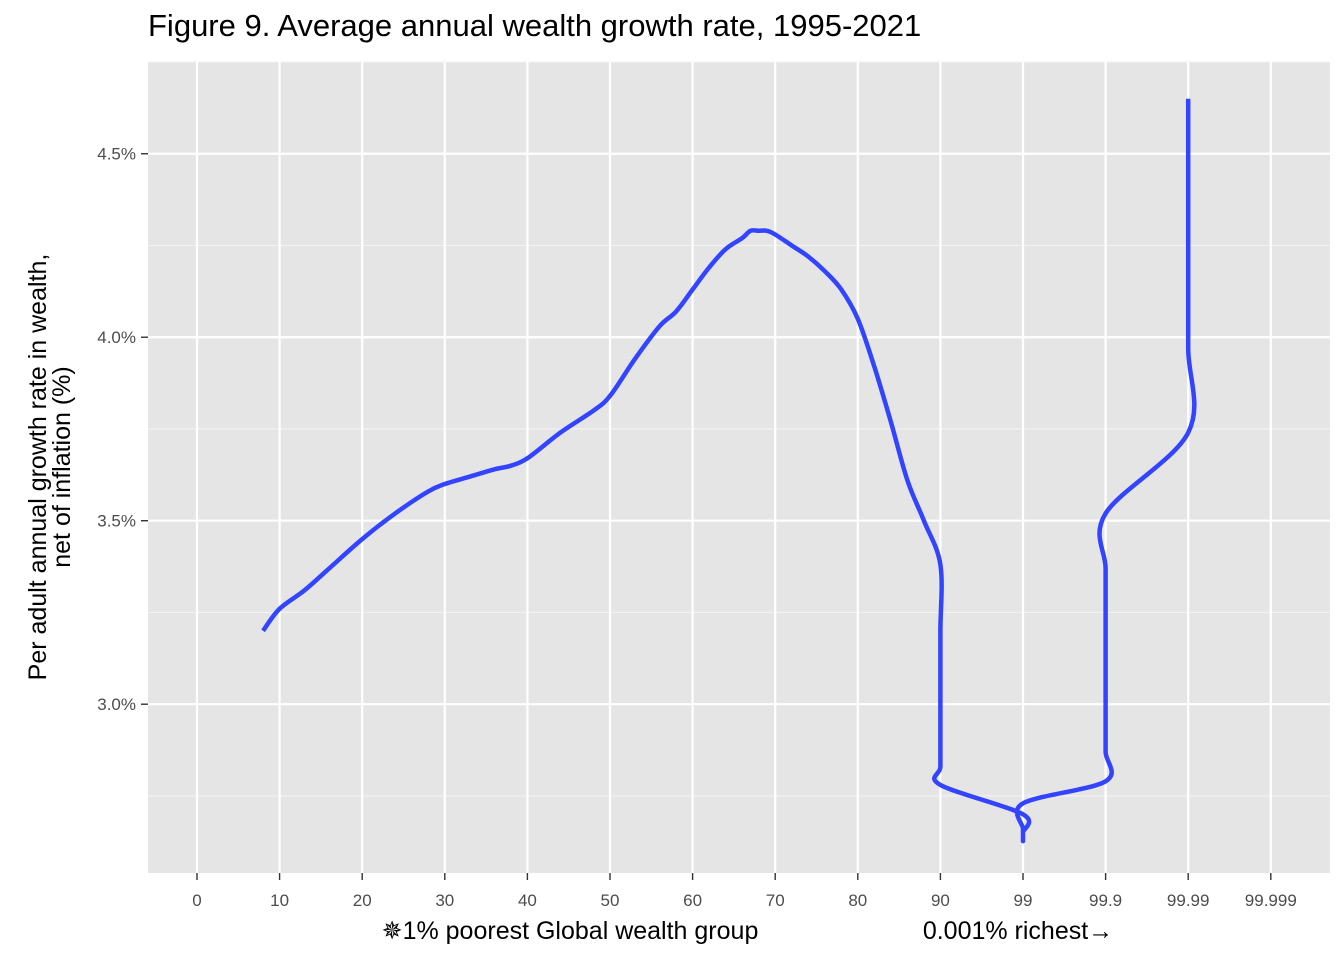  Describe the element at coordinates (692, 900) in the screenshot. I see `x-tick-label: 60` at that location.